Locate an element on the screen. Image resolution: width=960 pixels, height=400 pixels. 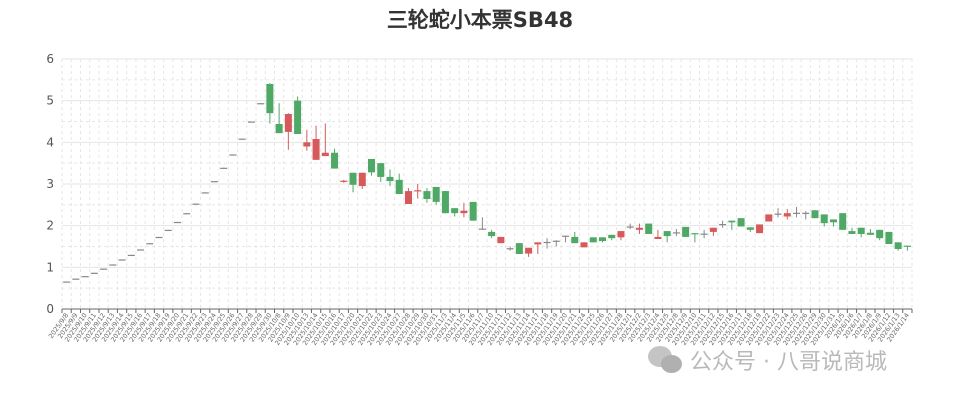
y-tick-label: 0 is located at coordinates (50, 309).